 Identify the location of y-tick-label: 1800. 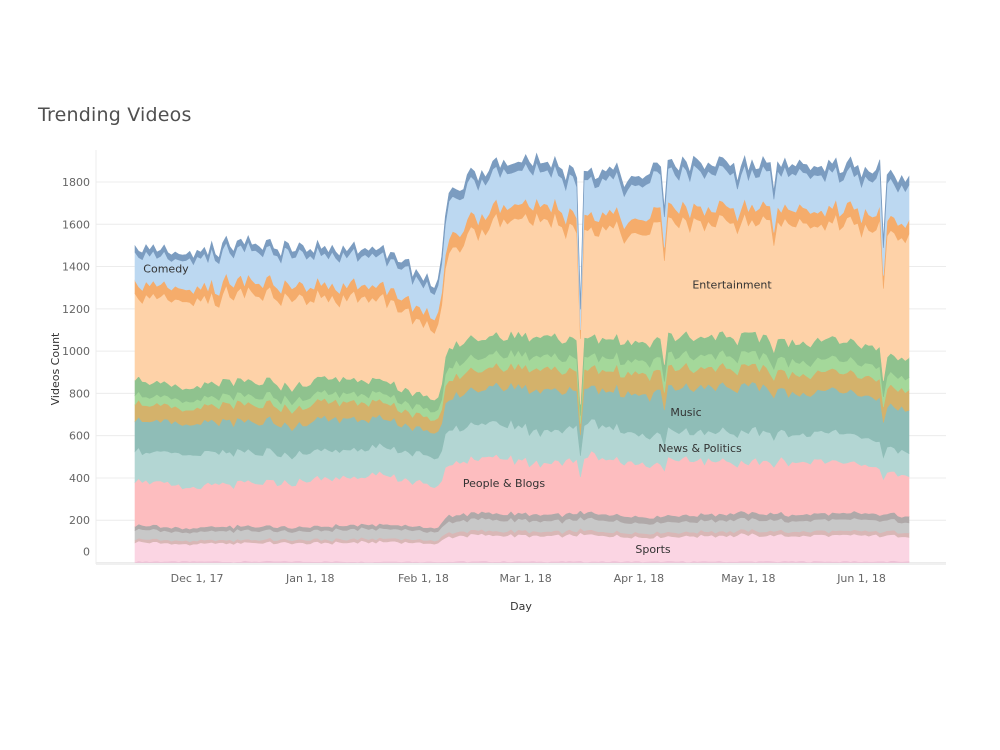
(76, 182).